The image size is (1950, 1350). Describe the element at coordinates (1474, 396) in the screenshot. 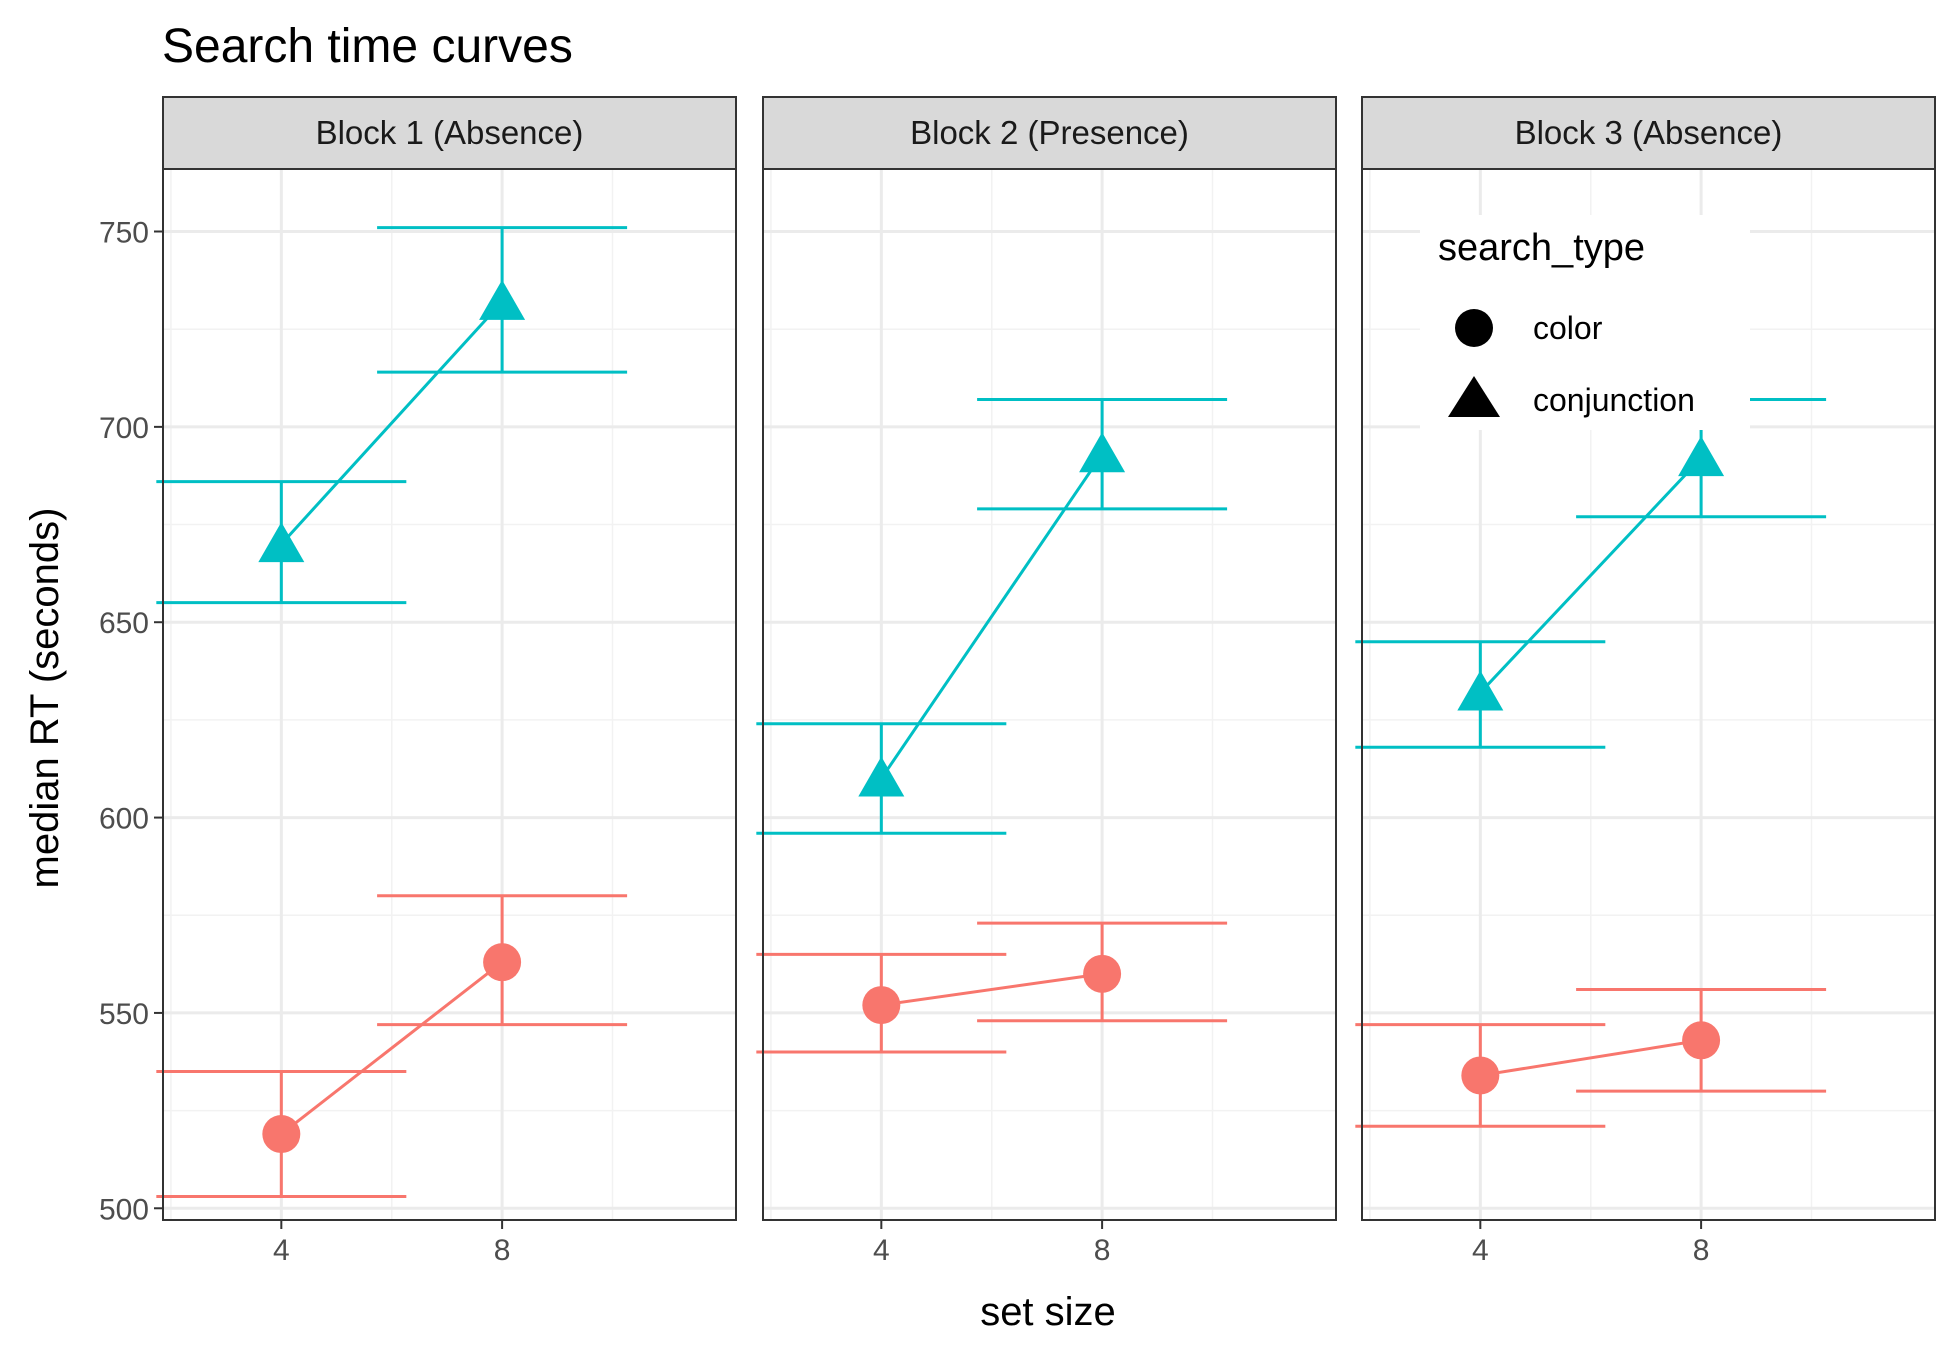

I see `legend-key-triangle` at that location.